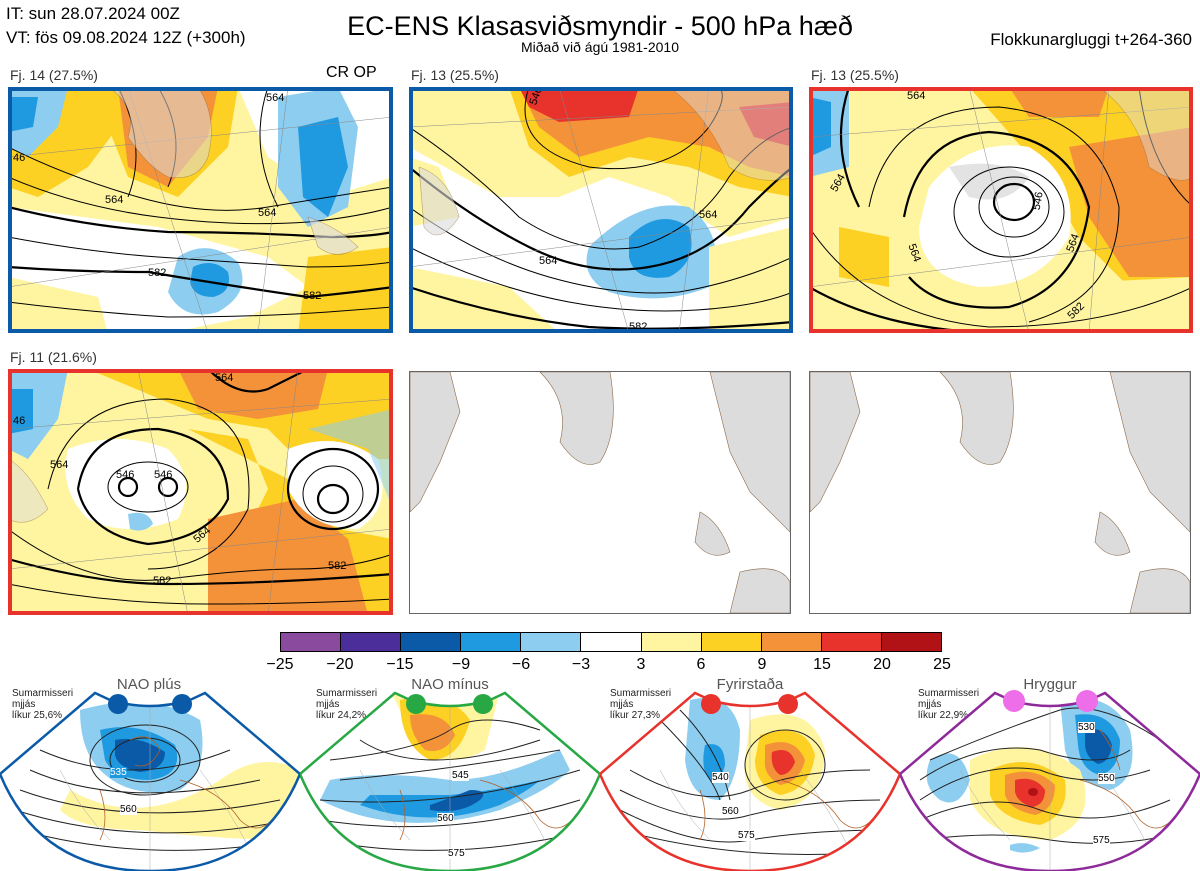  What do you see at coordinates (1014, 701) in the screenshot?
I see `regime-4-marker-left` at bounding box center [1014, 701].